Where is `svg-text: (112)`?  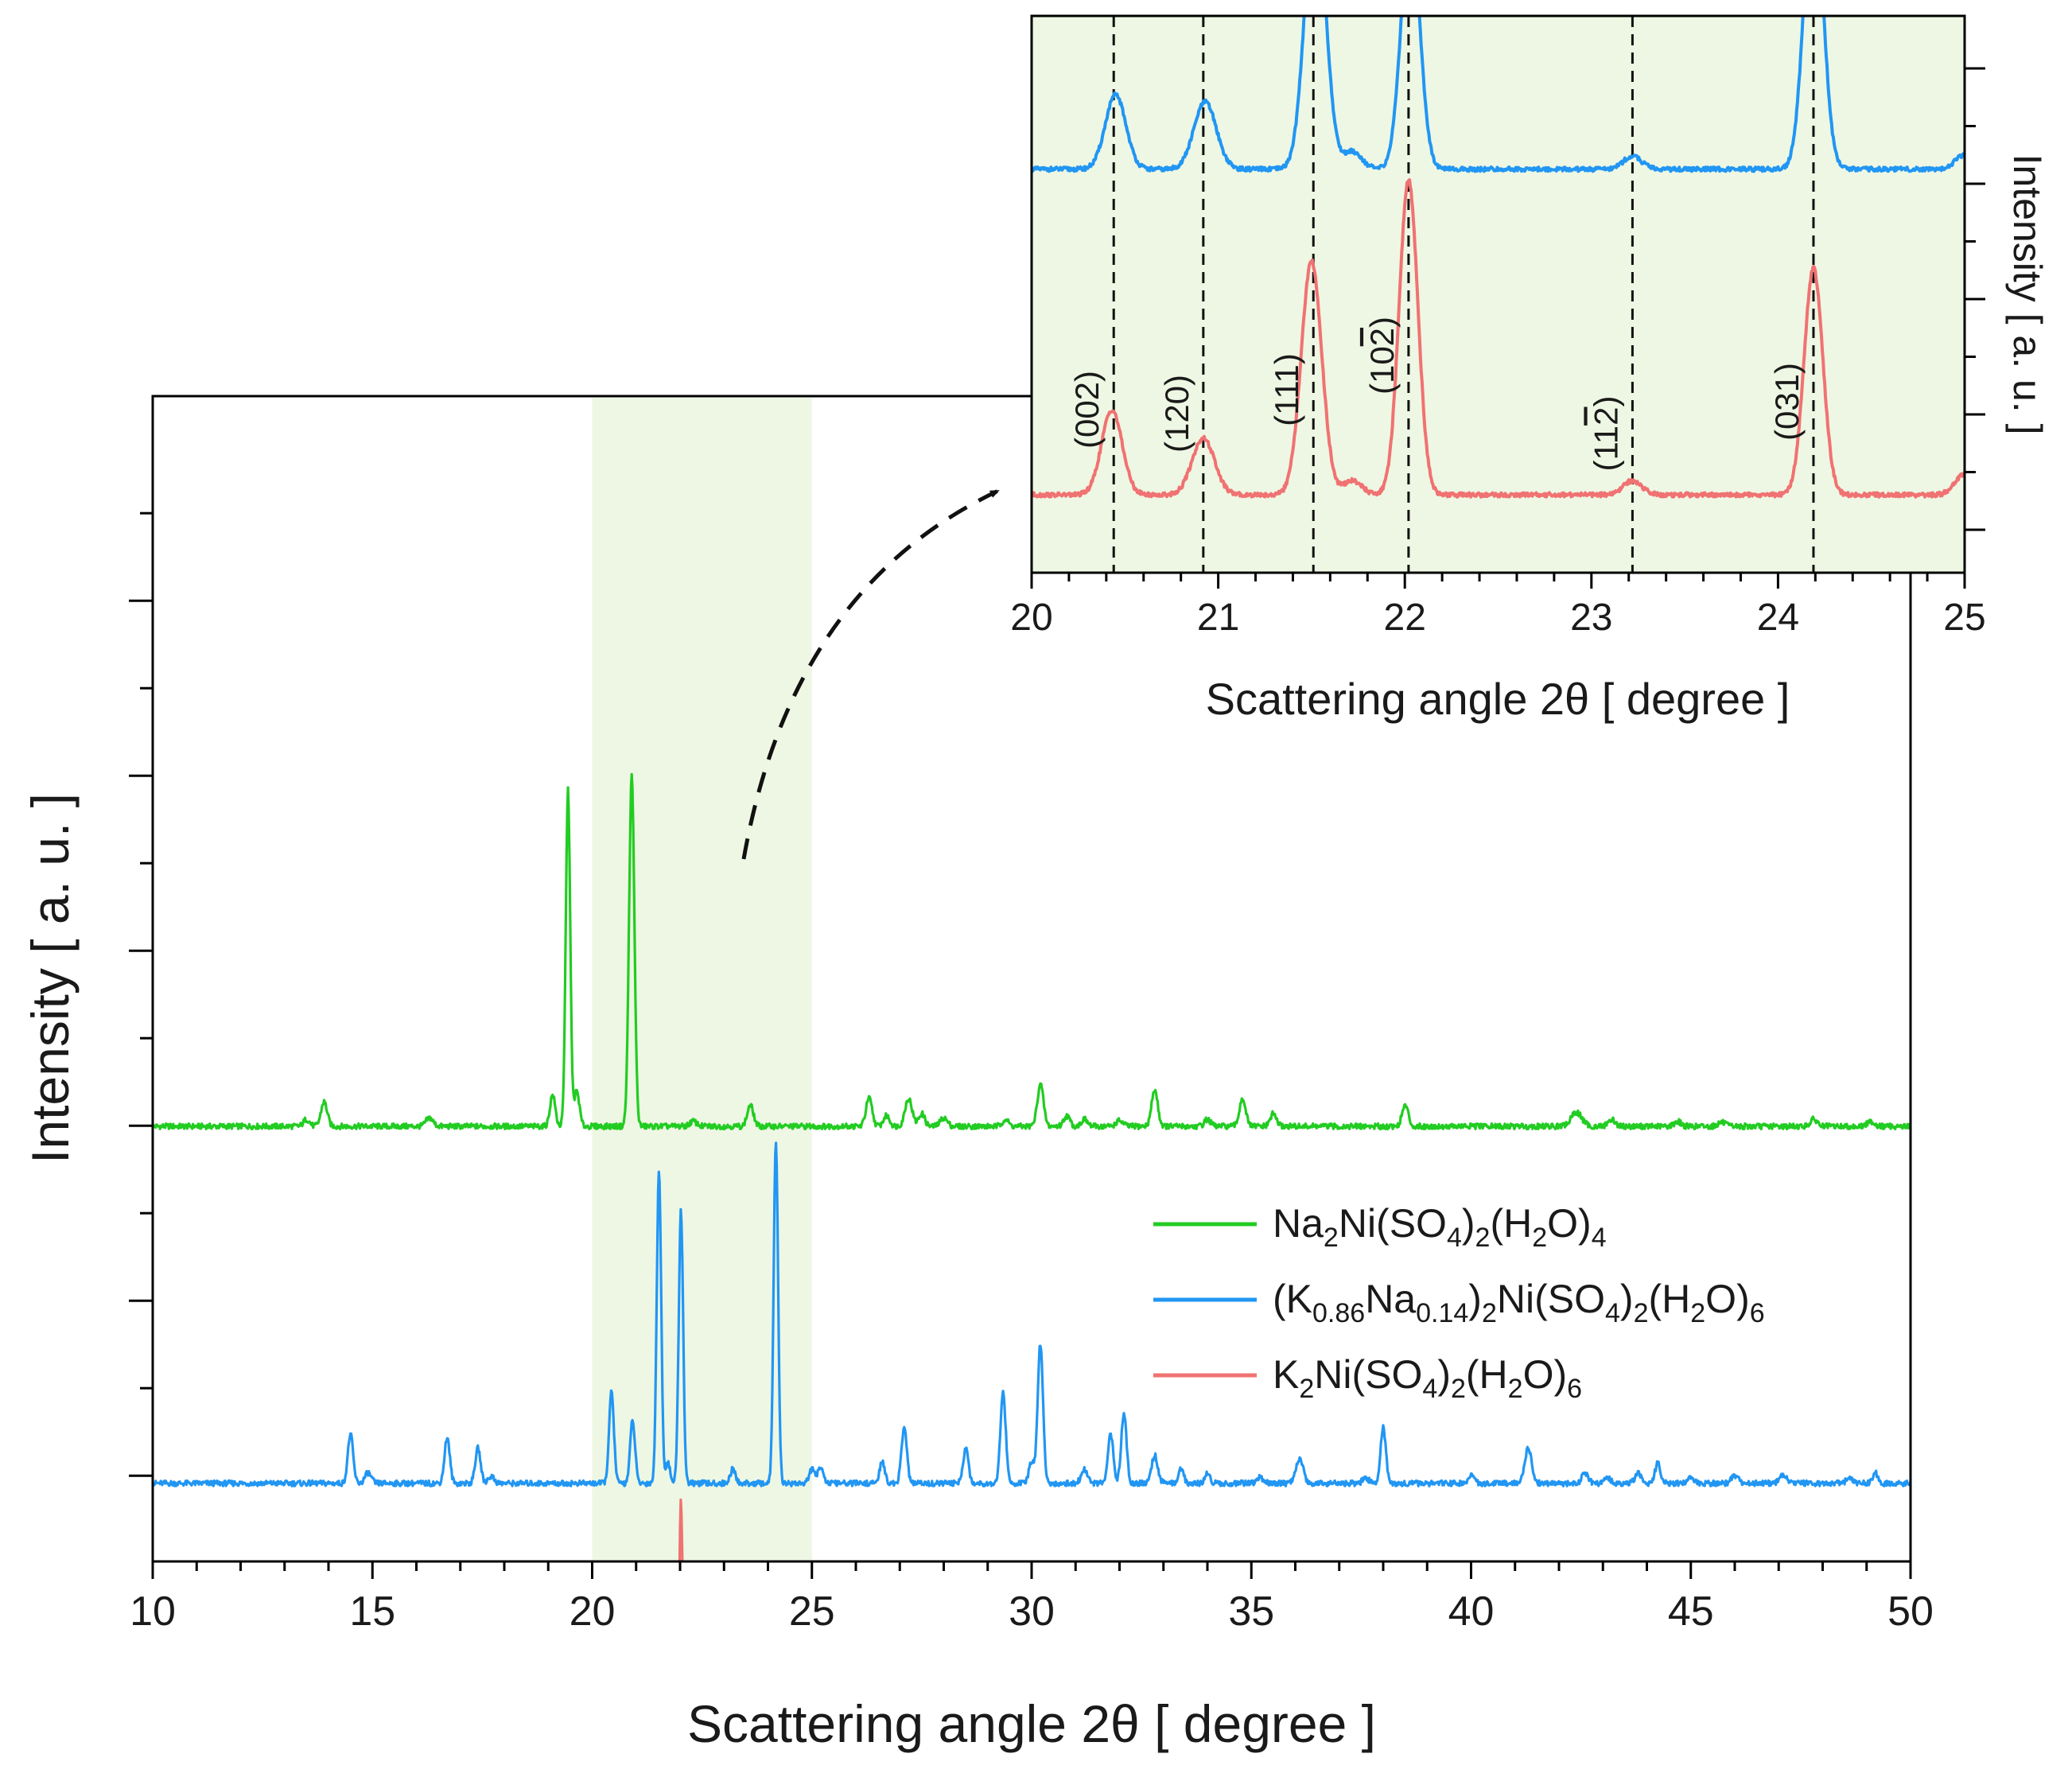
svg-text: (112) is located at coordinates (1605, 434).